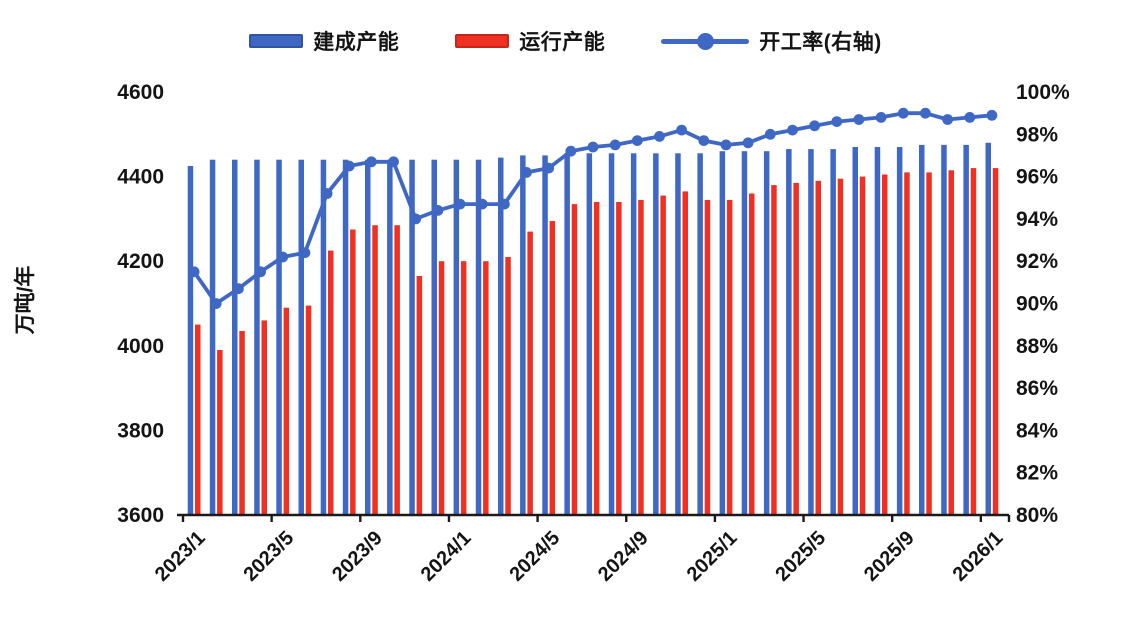 Image resolution: width=1131 pixels, height=621 pixels. Describe the element at coordinates (800, 556) in the screenshot. I see `x-axis-tick-label: 2025/5` at that location.